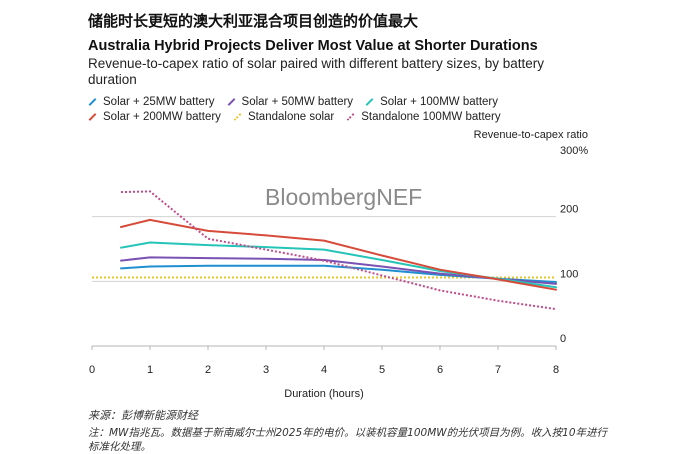 This screenshot has width=680, height=454. What do you see at coordinates (162, 116) in the screenshot?
I see `legend-label: Solar + 200MW battery` at bounding box center [162, 116].